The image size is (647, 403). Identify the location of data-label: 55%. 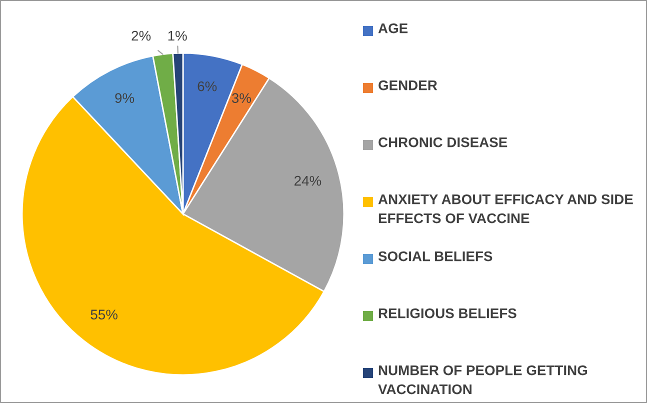
(104, 315).